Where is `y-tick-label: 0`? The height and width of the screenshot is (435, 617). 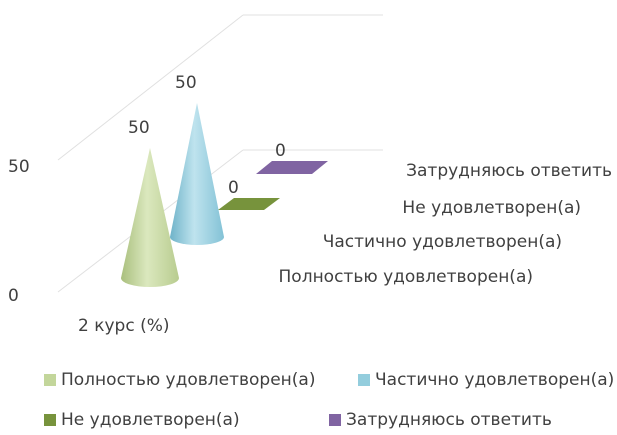 y-tick-label: 0 is located at coordinates (13, 296).